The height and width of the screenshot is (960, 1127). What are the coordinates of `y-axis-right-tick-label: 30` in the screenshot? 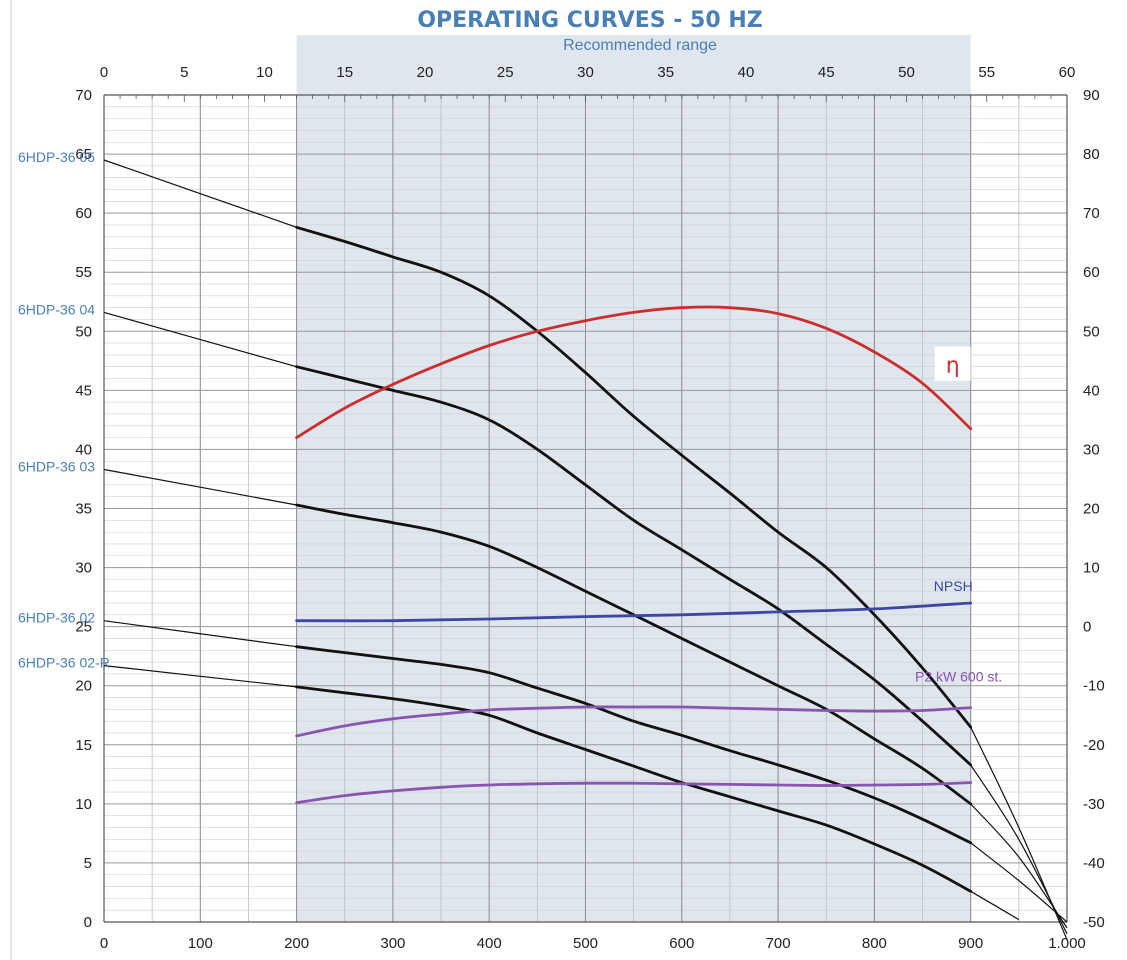 It's located at (1091, 449).